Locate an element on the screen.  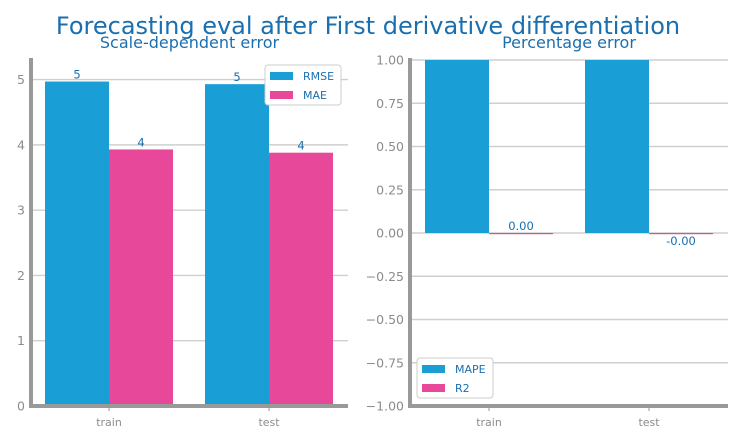
y-tick-label: 0 is located at coordinates (21, 406).